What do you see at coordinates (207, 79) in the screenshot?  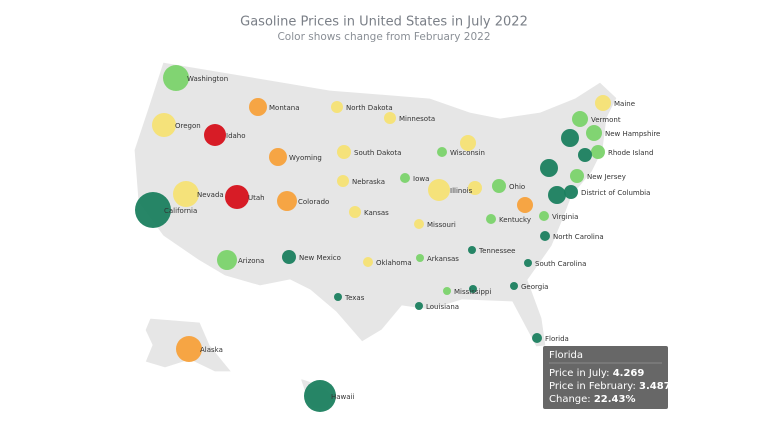 I see `state-label: Washington` at bounding box center [207, 79].